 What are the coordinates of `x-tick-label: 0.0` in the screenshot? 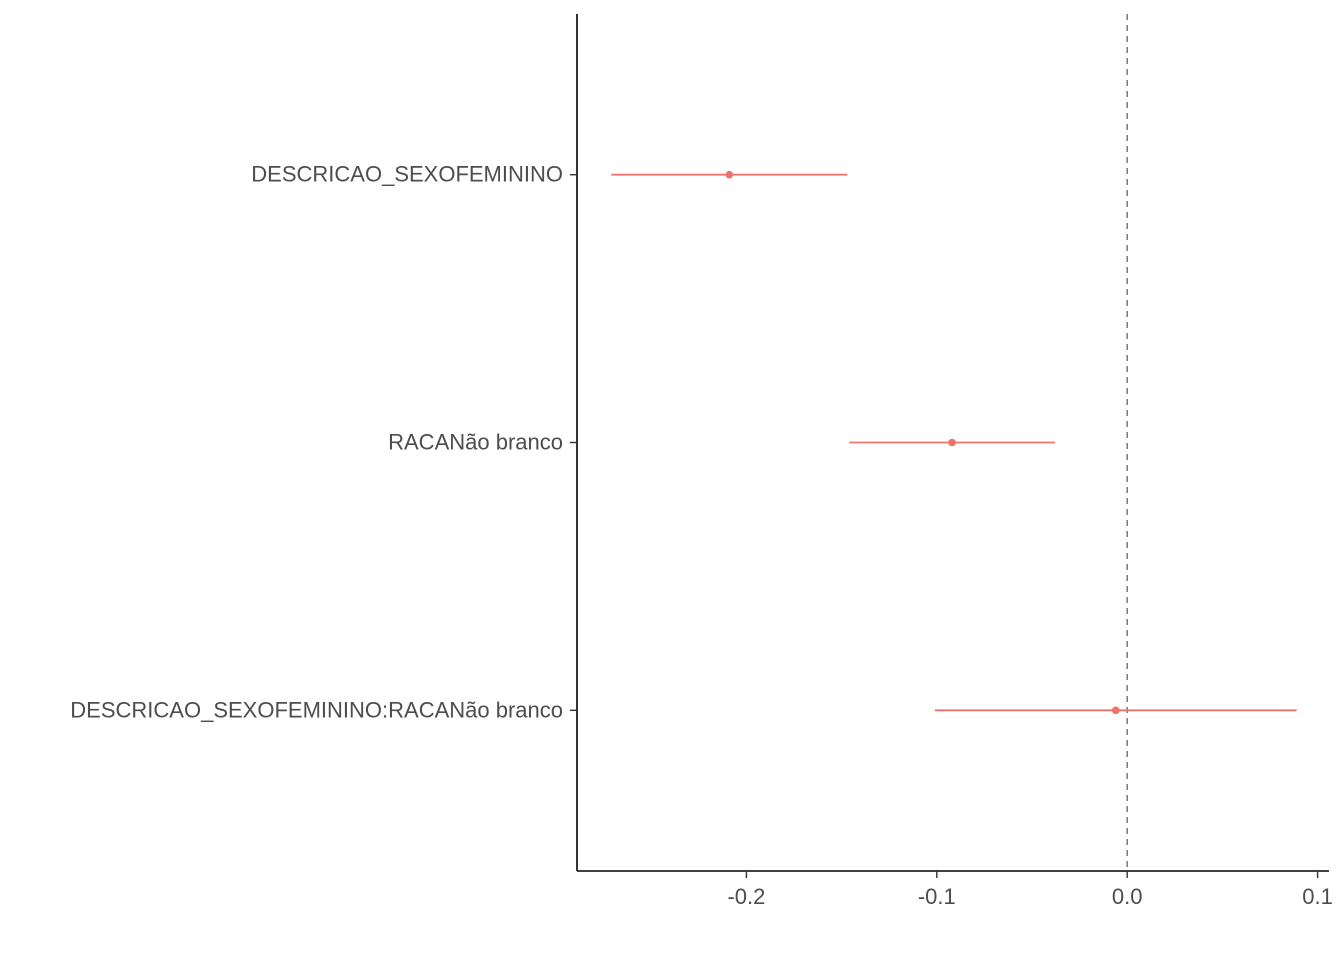 It's located at (1127, 896).